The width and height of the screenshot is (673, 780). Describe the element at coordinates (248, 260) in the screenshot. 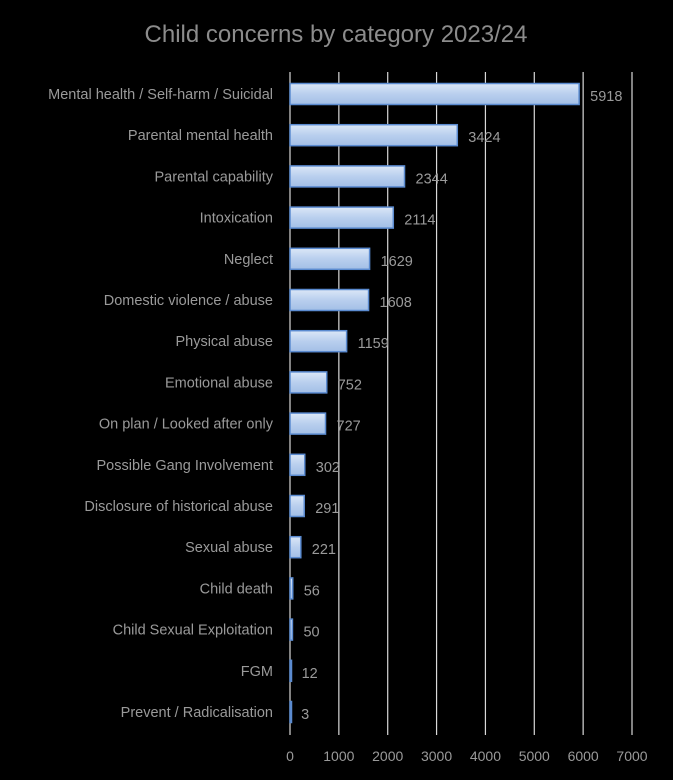

I see `category-label: Neglect` at that location.